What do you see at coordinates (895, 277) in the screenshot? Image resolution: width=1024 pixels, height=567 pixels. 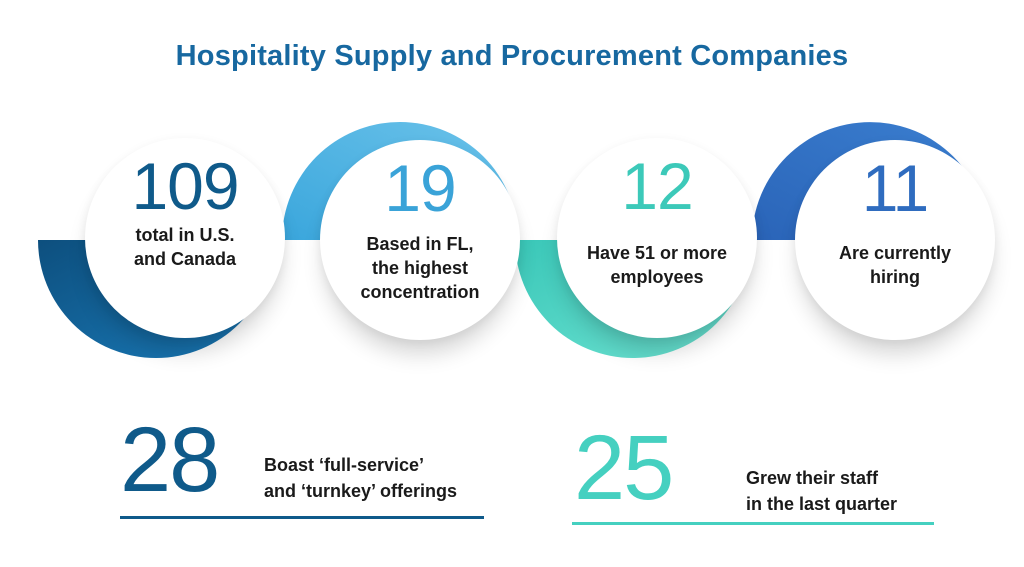 I see `stat-label-line: hiring` at bounding box center [895, 277].